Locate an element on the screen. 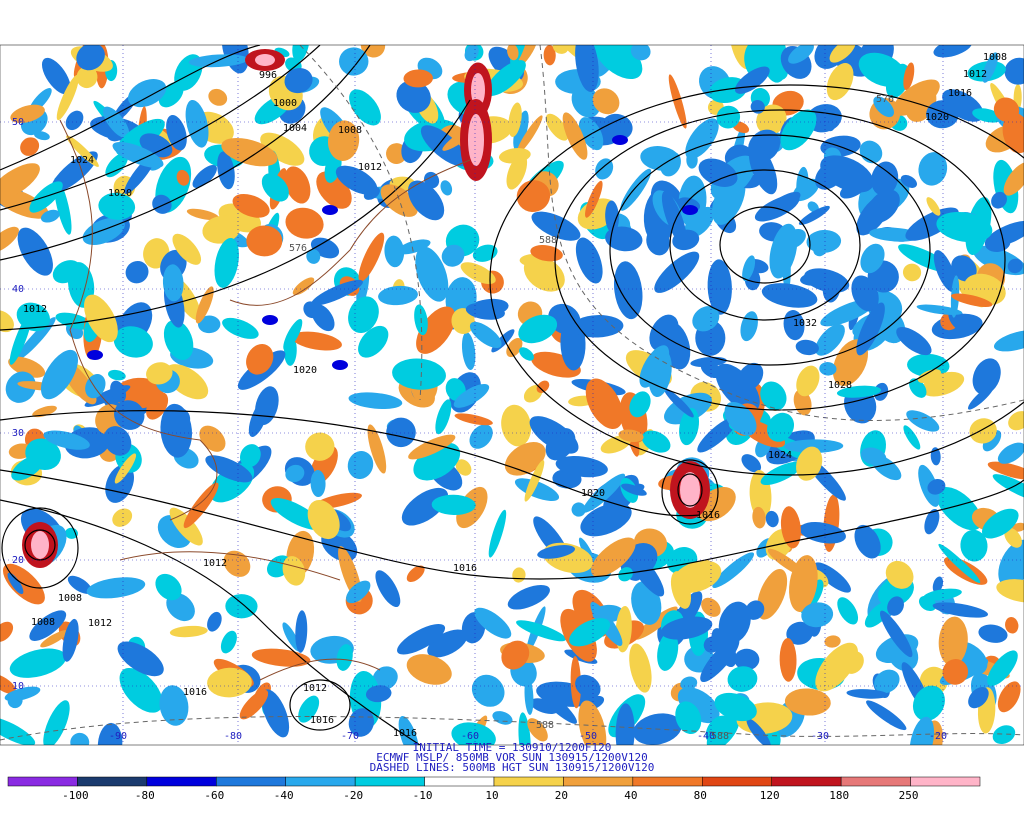 This screenshot has width=1024, height=819. isobar-label: 1000 is located at coordinates (285, 103).